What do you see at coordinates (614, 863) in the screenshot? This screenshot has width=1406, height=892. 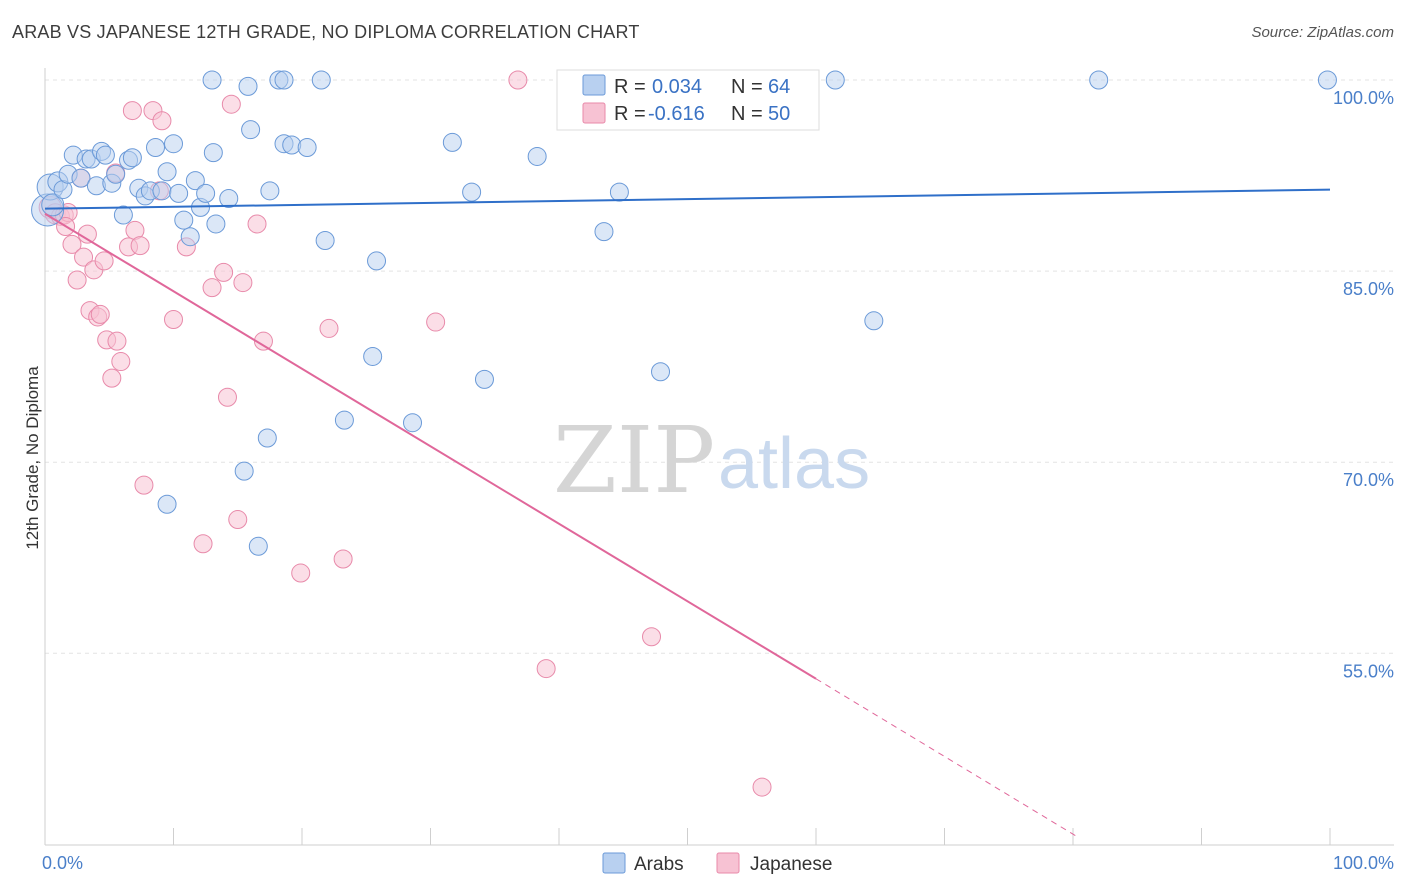 I see `bottom-legend-swatch-arabs` at bounding box center [614, 863].